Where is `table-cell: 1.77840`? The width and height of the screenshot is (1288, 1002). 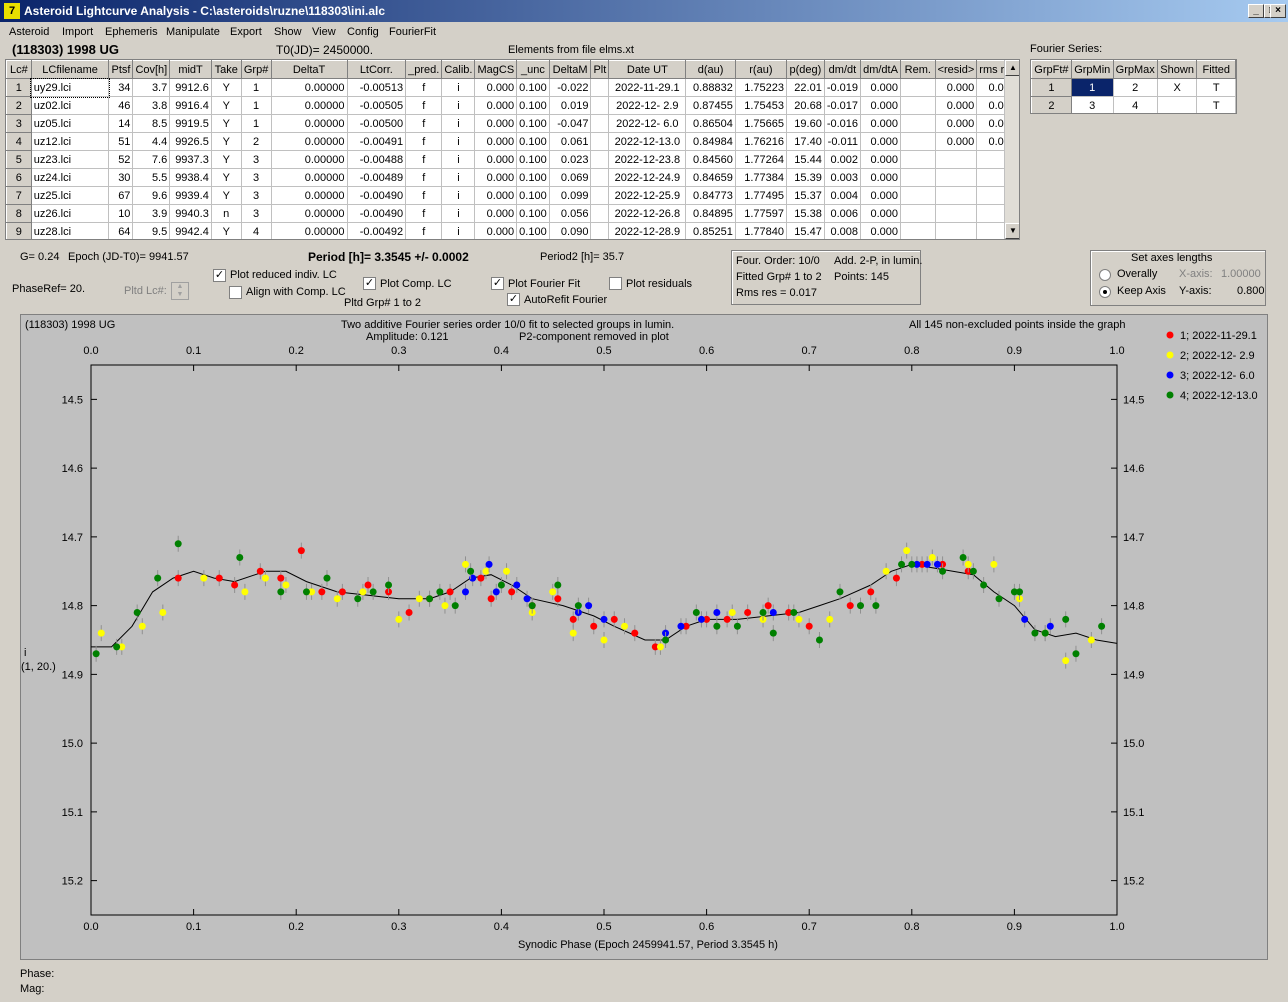 table-cell: 1.77840 is located at coordinates (760, 230).